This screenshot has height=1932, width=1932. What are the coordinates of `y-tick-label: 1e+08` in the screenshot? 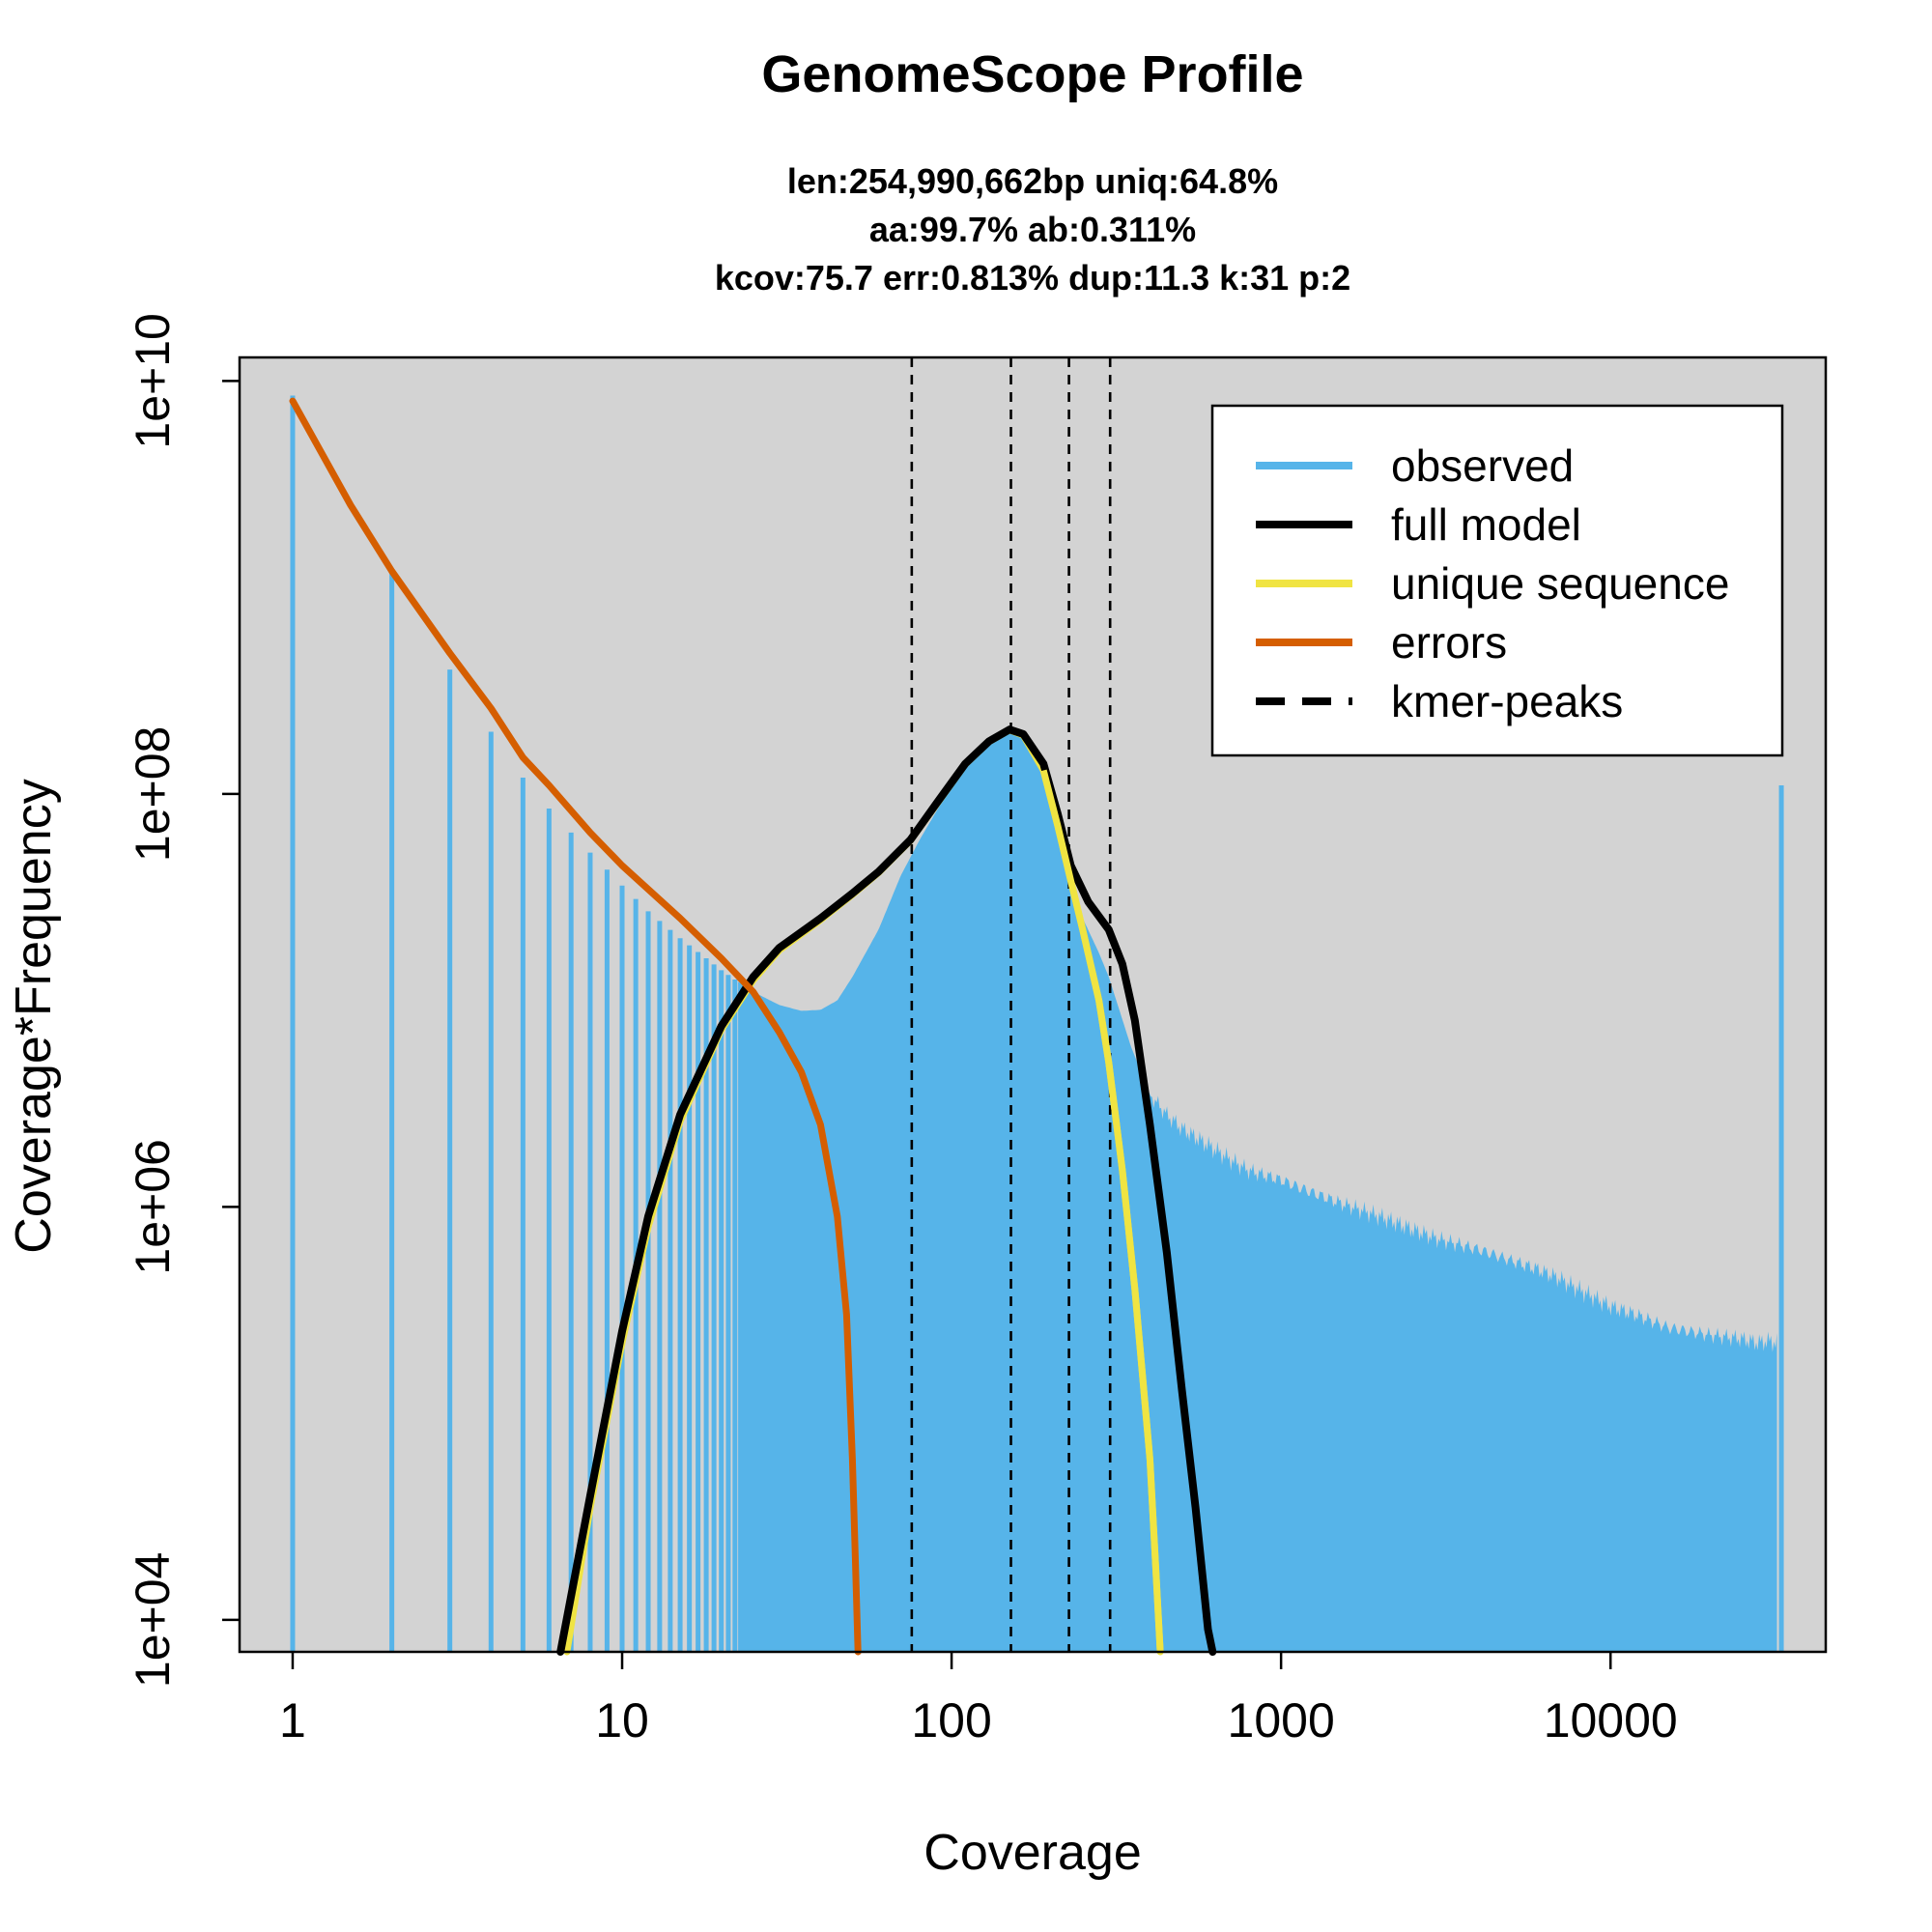 It's located at (153, 794).